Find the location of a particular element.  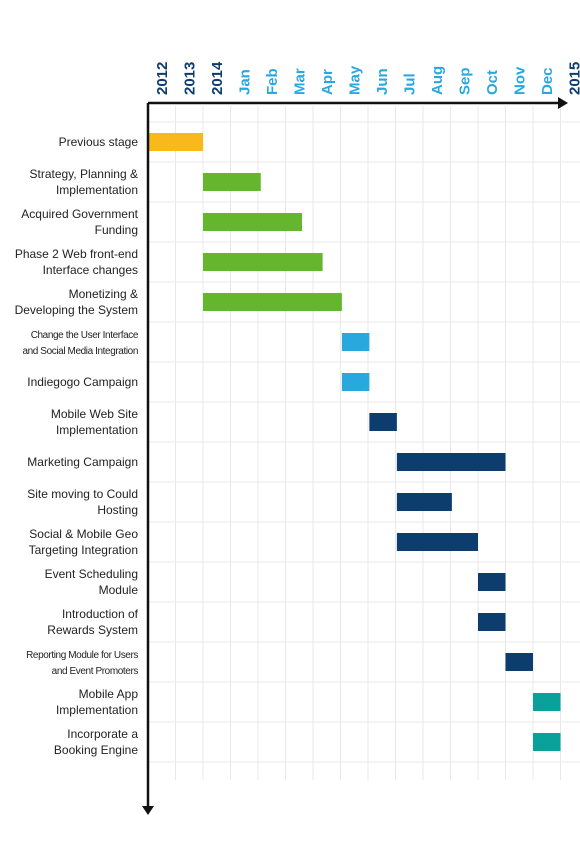

tick-label: Sep is located at coordinates (464, 81).